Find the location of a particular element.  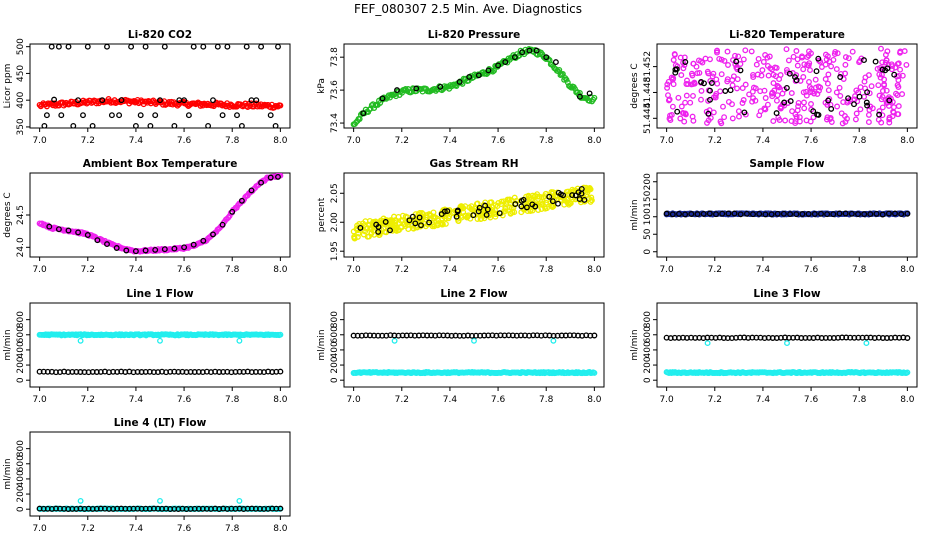

panel-title: Ambient Box Temperature is located at coordinates (160, 164).